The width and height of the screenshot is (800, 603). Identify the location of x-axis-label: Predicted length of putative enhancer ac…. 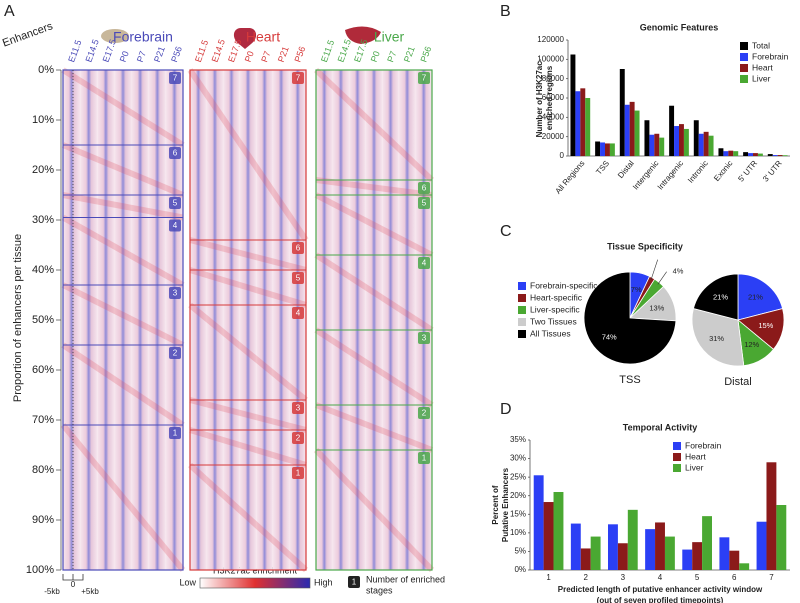
(660, 589).